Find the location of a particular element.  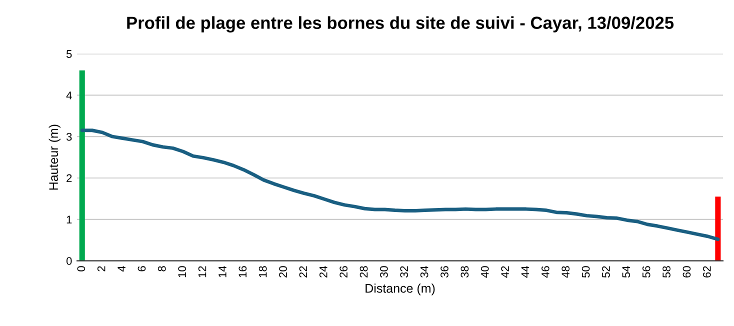

x-tick-label: 62 is located at coordinates (706, 272).